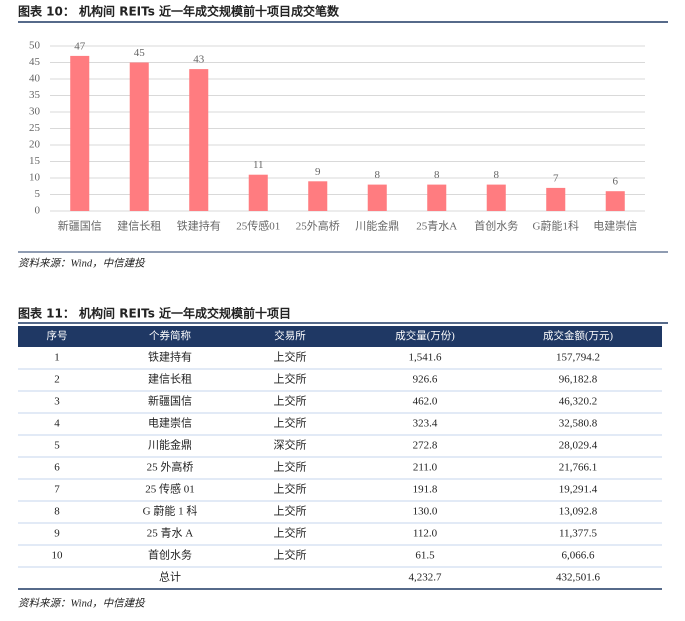 Image resolution: width=685 pixels, height=621 pixels. Describe the element at coordinates (154, 313) in the screenshot. I see `table-title: 图表 11： 机构间 REITs 近一年成交规模前十项目` at that location.